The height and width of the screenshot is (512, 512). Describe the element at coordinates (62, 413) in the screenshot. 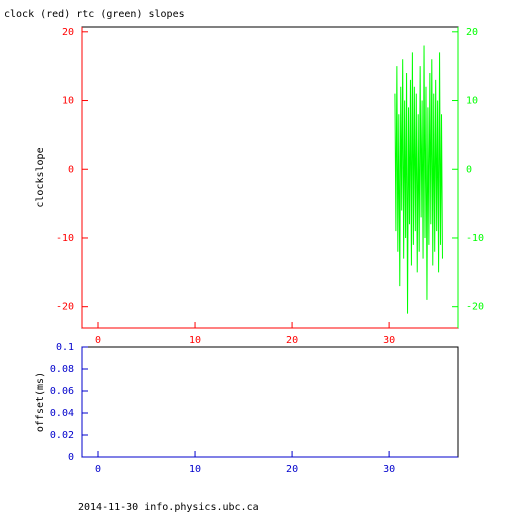

I see `y-tick-label: 0.04` at that location.